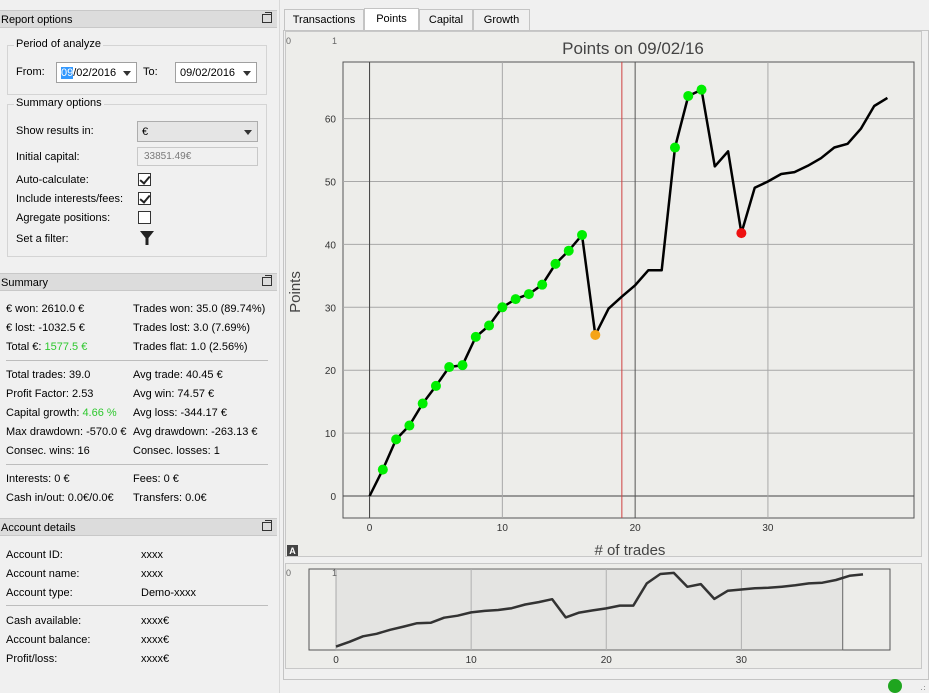 This screenshot has width=929, height=693. I want to click on avg-trade: Avg trade: 40.45 €, so click(178, 375).